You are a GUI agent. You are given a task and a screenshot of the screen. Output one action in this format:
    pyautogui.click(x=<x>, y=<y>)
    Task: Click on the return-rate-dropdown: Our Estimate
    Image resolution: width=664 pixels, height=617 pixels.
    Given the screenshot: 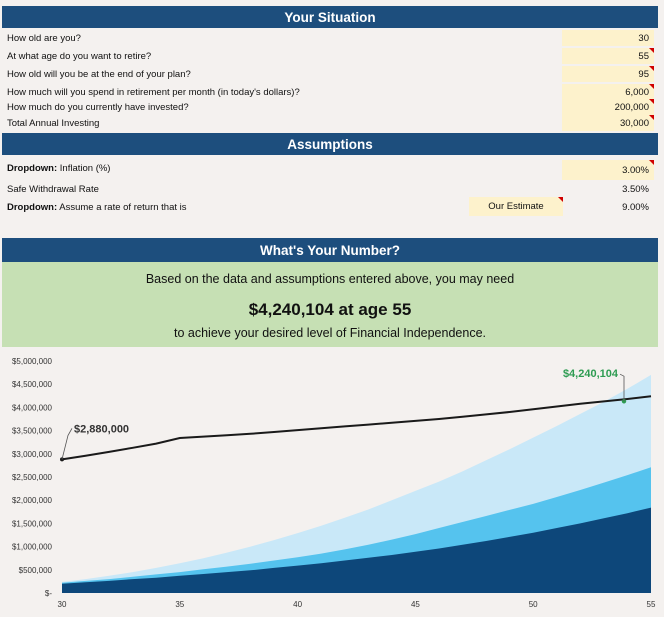 What is the action you would take?
    pyautogui.click(x=516, y=206)
    